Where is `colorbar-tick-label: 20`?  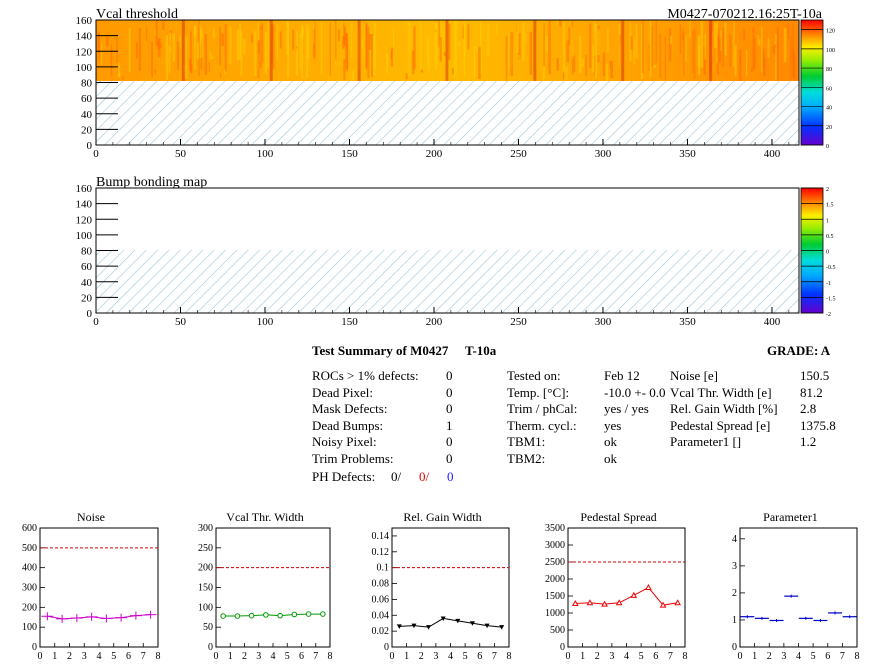
colorbar-tick-label: 20 is located at coordinates (829, 128).